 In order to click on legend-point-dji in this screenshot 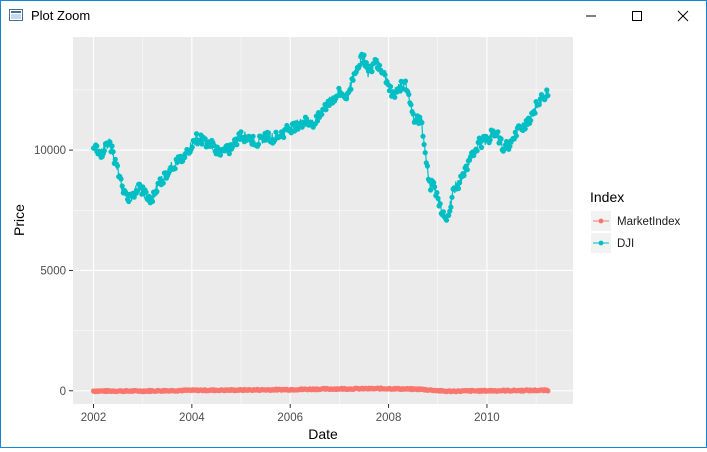, I will do `click(601, 243)`.